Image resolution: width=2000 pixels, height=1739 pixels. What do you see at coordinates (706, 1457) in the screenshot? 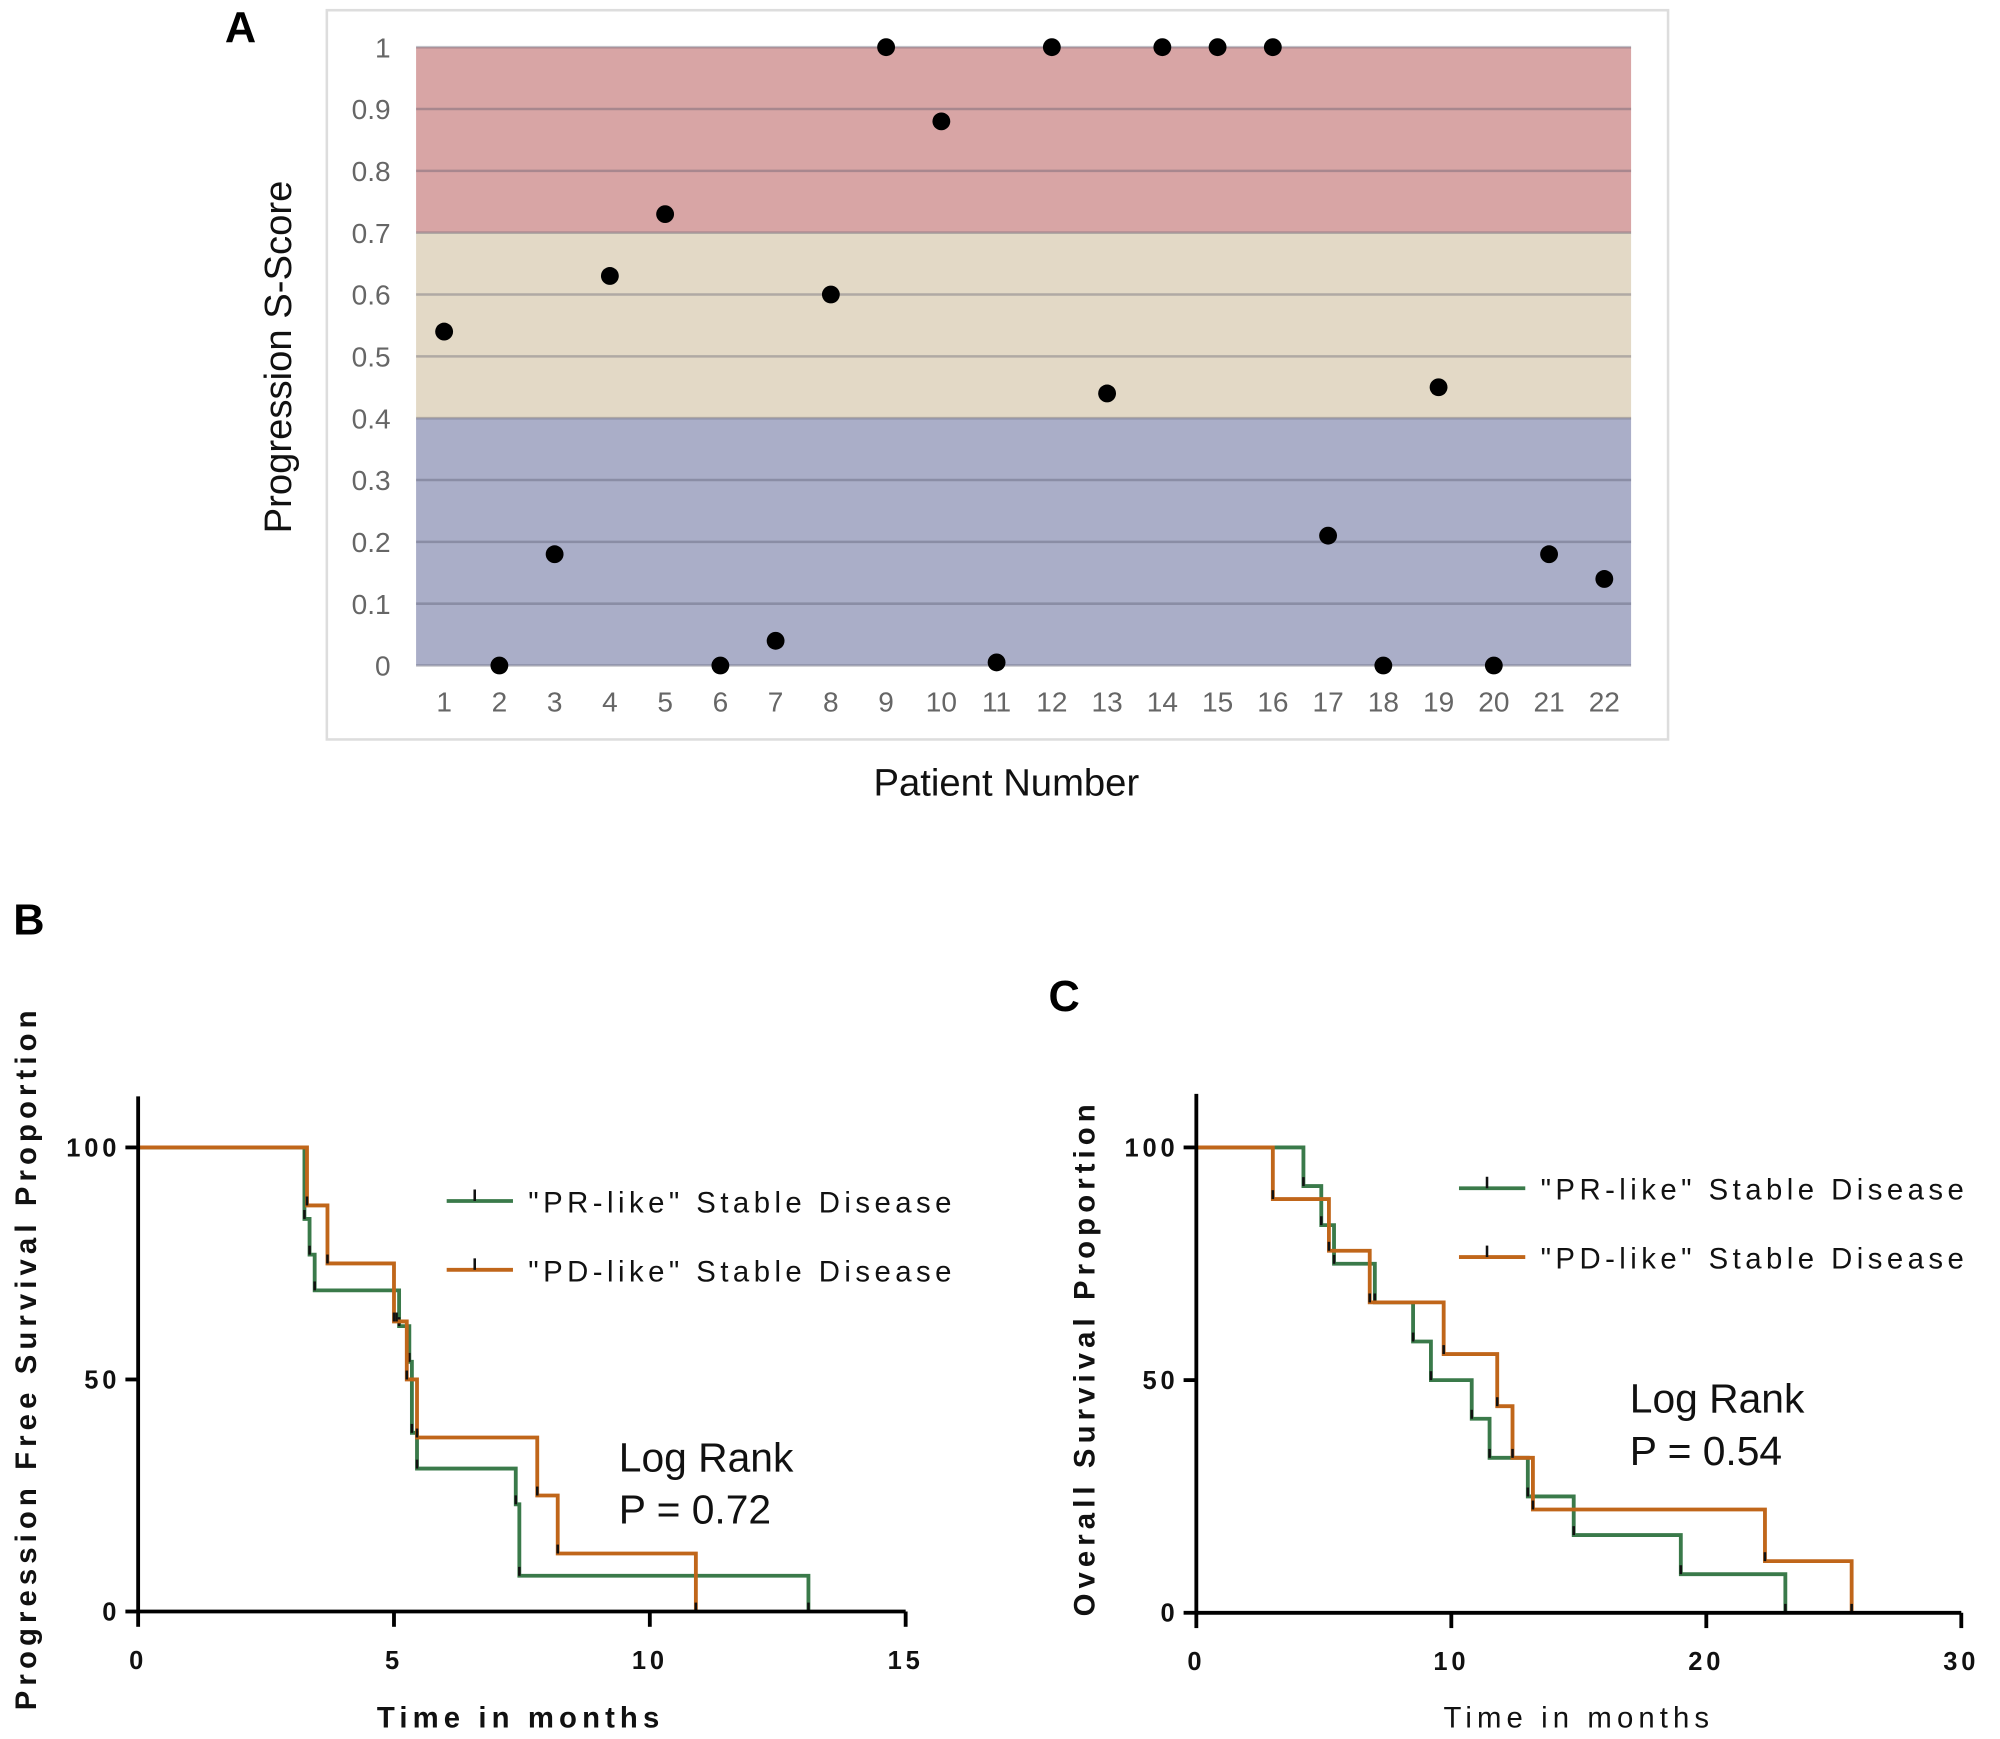
I see `chart-b-logrank: Log Rank` at bounding box center [706, 1457].